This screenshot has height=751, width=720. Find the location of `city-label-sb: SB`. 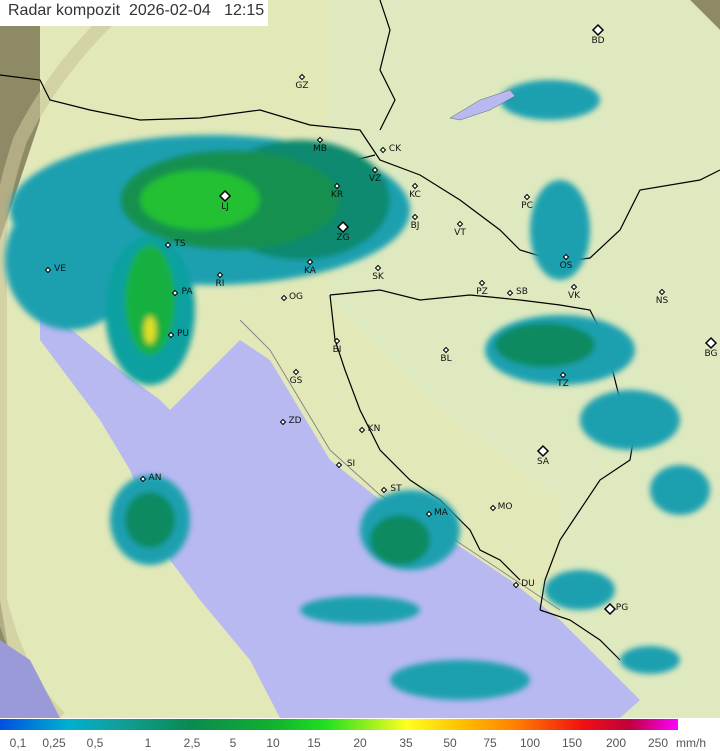

city-label-sb: SB is located at coordinates (522, 292).